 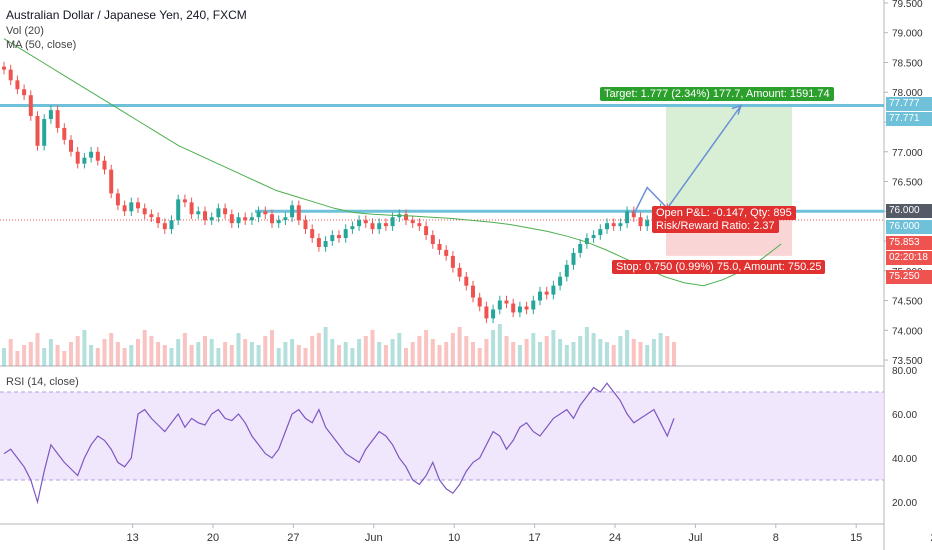 What do you see at coordinates (931, 538) in the screenshot?
I see `time-tick-label: 22` at bounding box center [931, 538].